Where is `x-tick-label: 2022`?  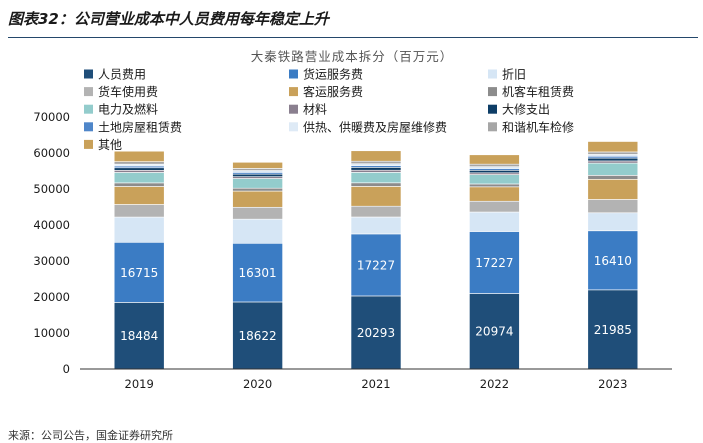 x-tick-label: 2022 is located at coordinates (494, 384).